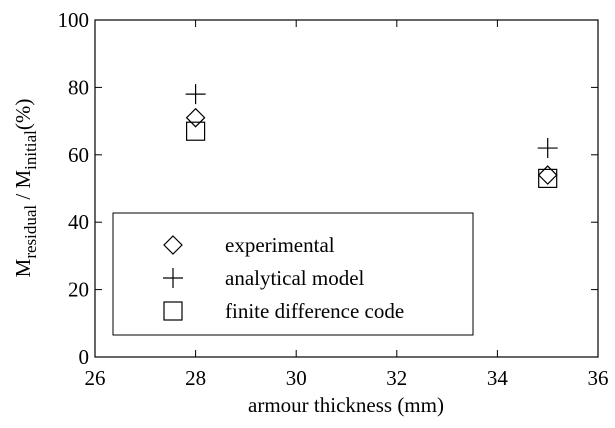 The height and width of the screenshot is (428, 615). Describe the element at coordinates (498, 378) in the screenshot. I see `x-tick-label: 34` at that location.